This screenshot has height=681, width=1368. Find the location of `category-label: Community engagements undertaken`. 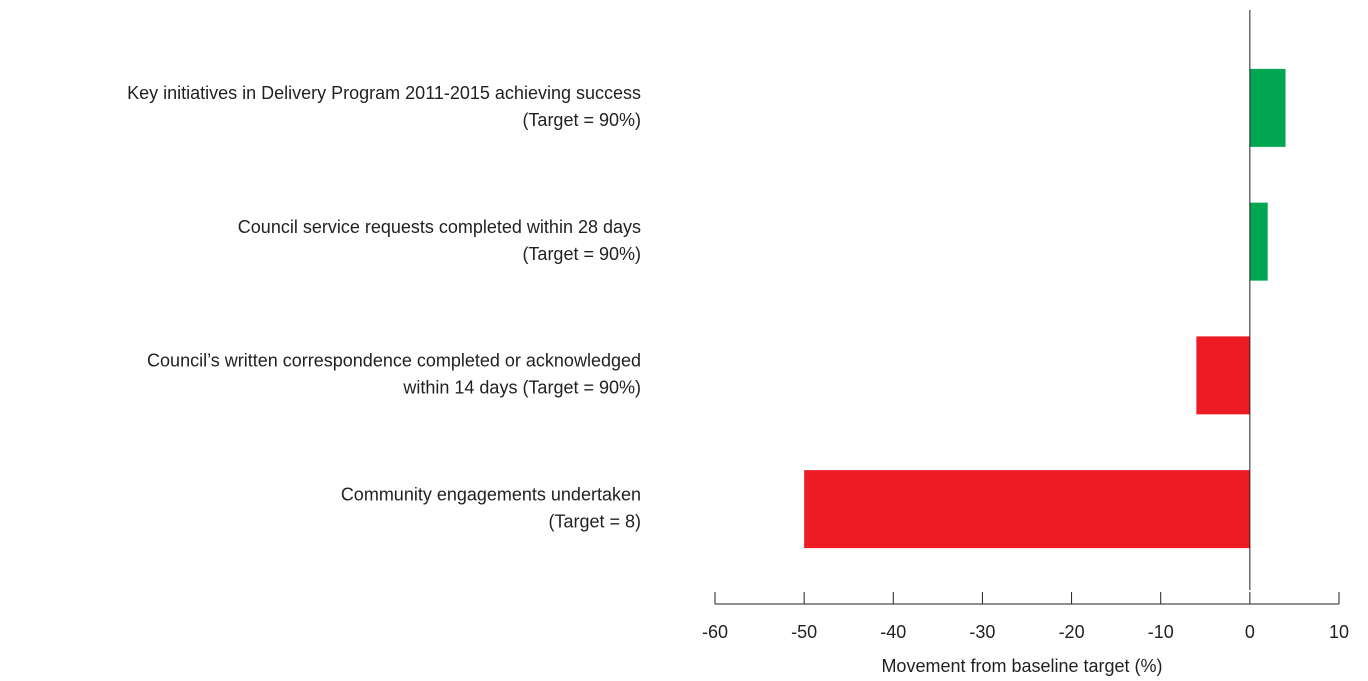

category-label: Community engagements undertaken is located at coordinates (491, 494).